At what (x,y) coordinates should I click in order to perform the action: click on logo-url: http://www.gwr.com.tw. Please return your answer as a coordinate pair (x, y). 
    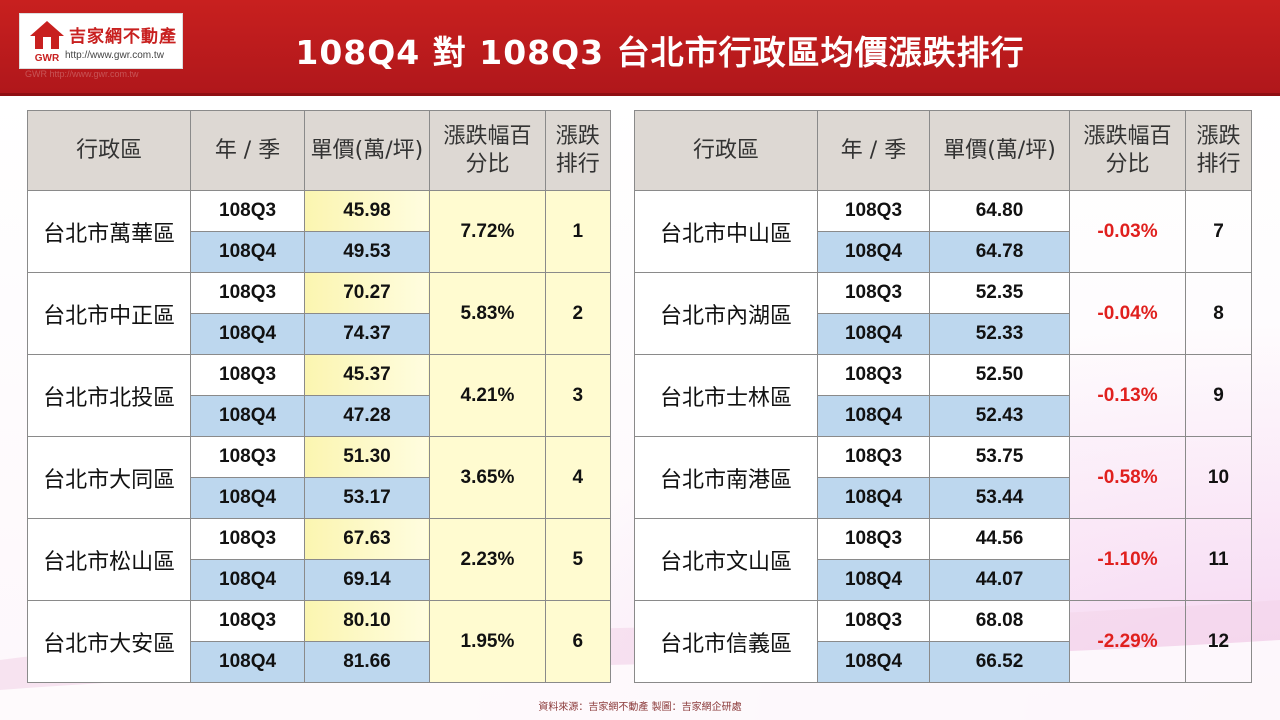
    Looking at the image, I should click on (114, 55).